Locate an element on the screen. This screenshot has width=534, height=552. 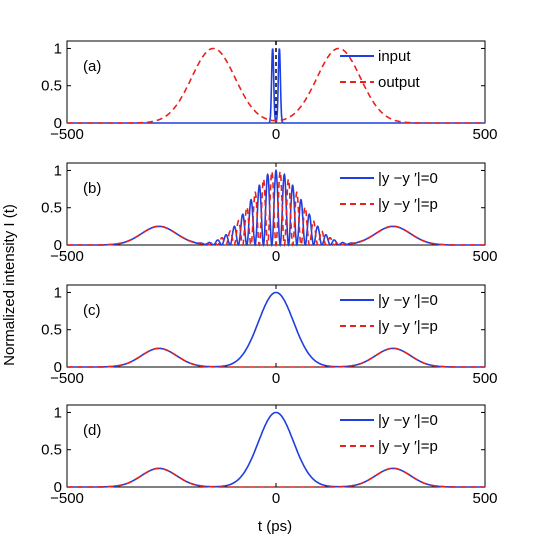
plot-frame is located at coordinates (276, 82).